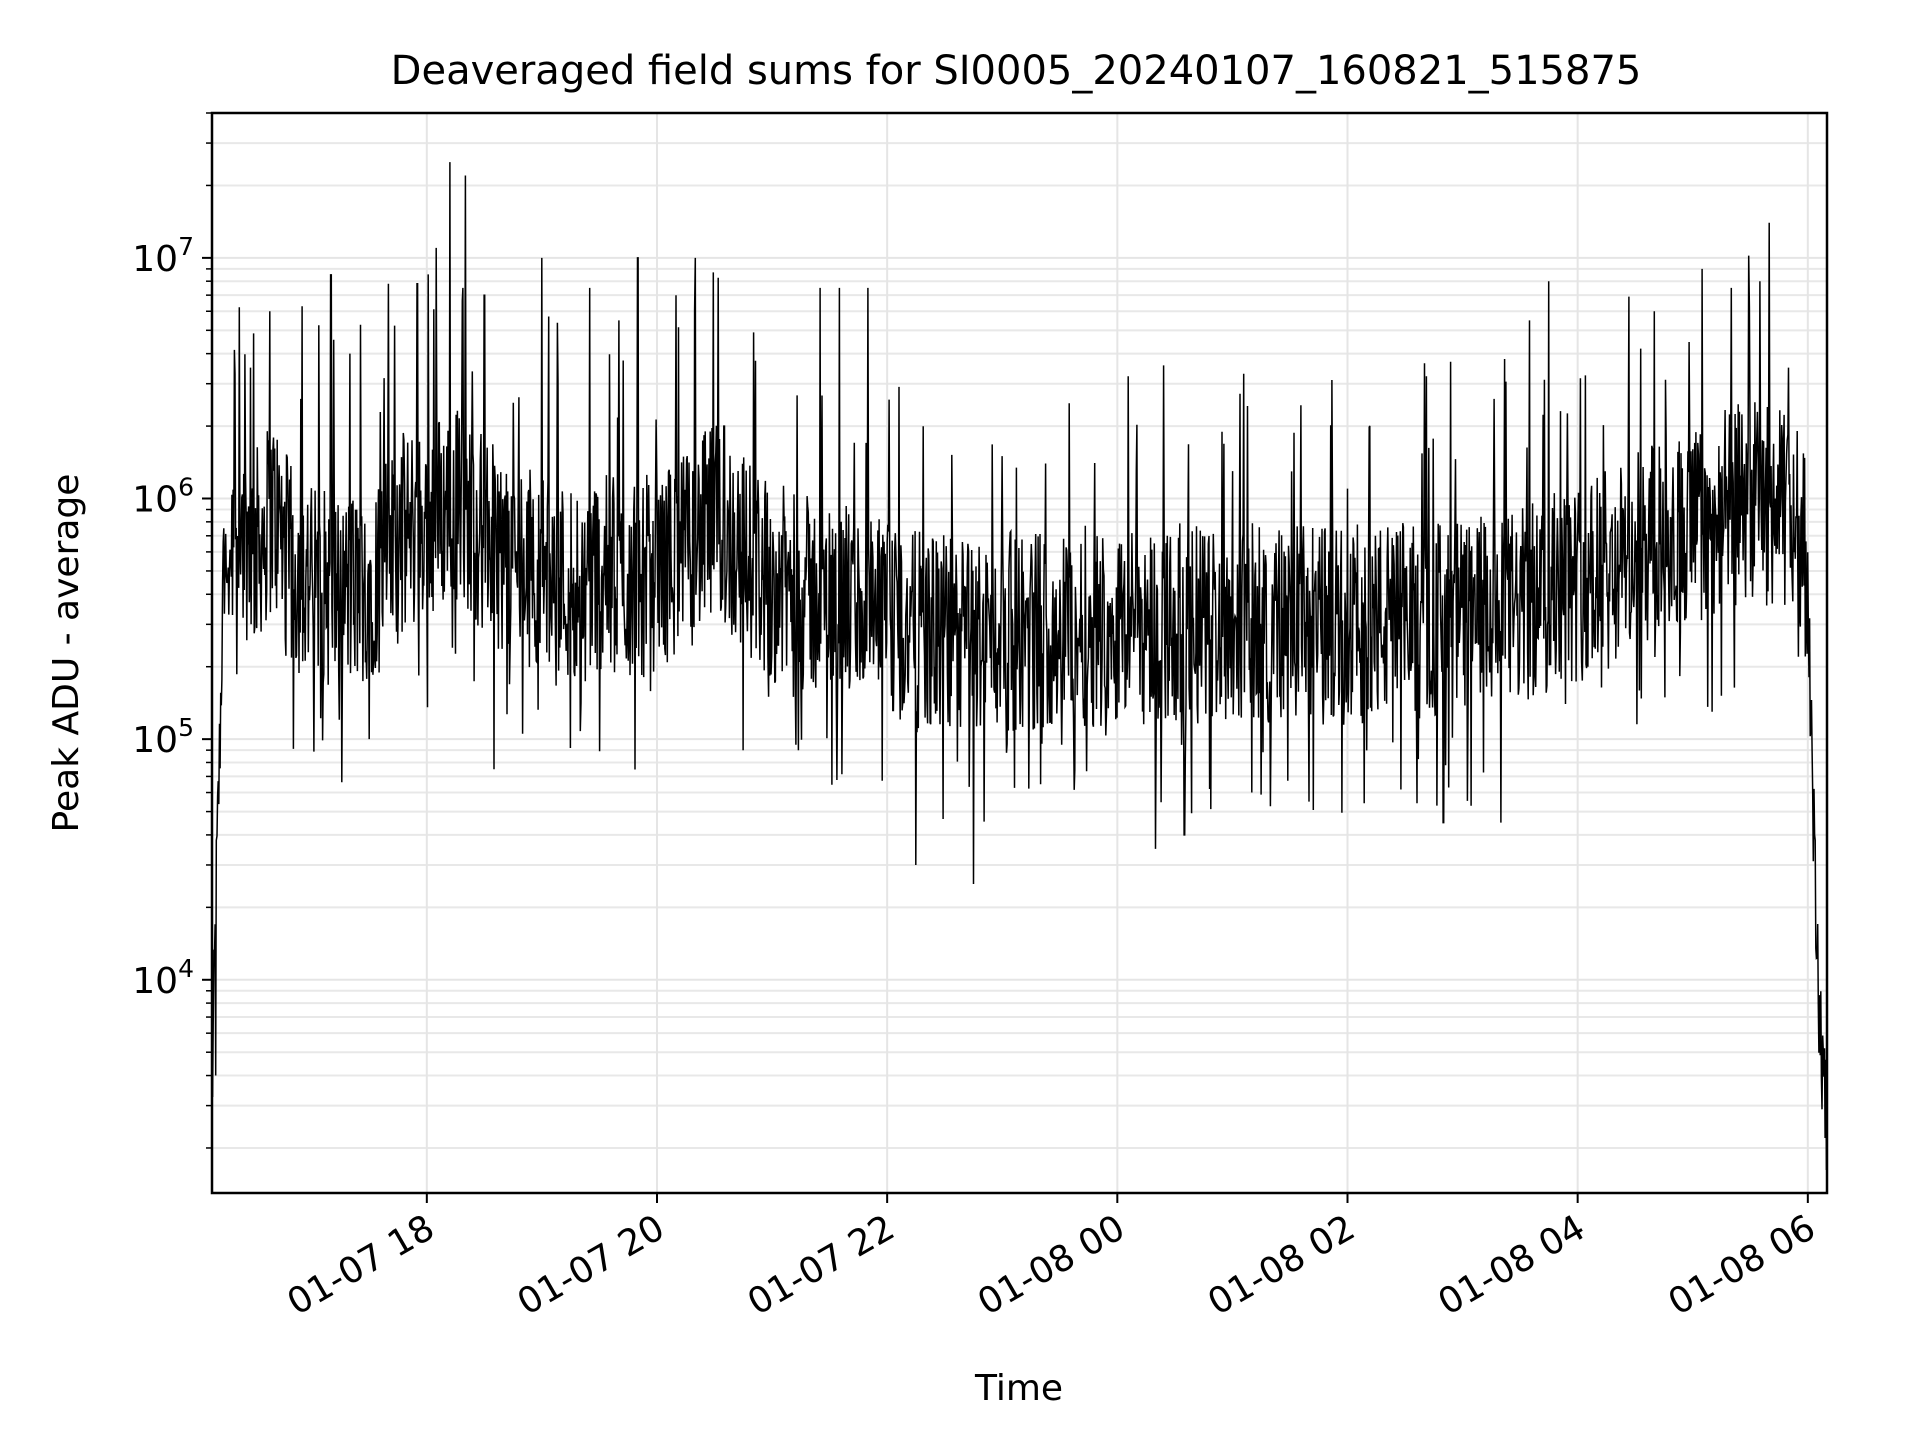 Image resolution: width=1920 pixels, height=1440 pixels. Describe the element at coordinates (163, 256) in the screenshot. I see `y-tick-label: 10⁷` at that location.